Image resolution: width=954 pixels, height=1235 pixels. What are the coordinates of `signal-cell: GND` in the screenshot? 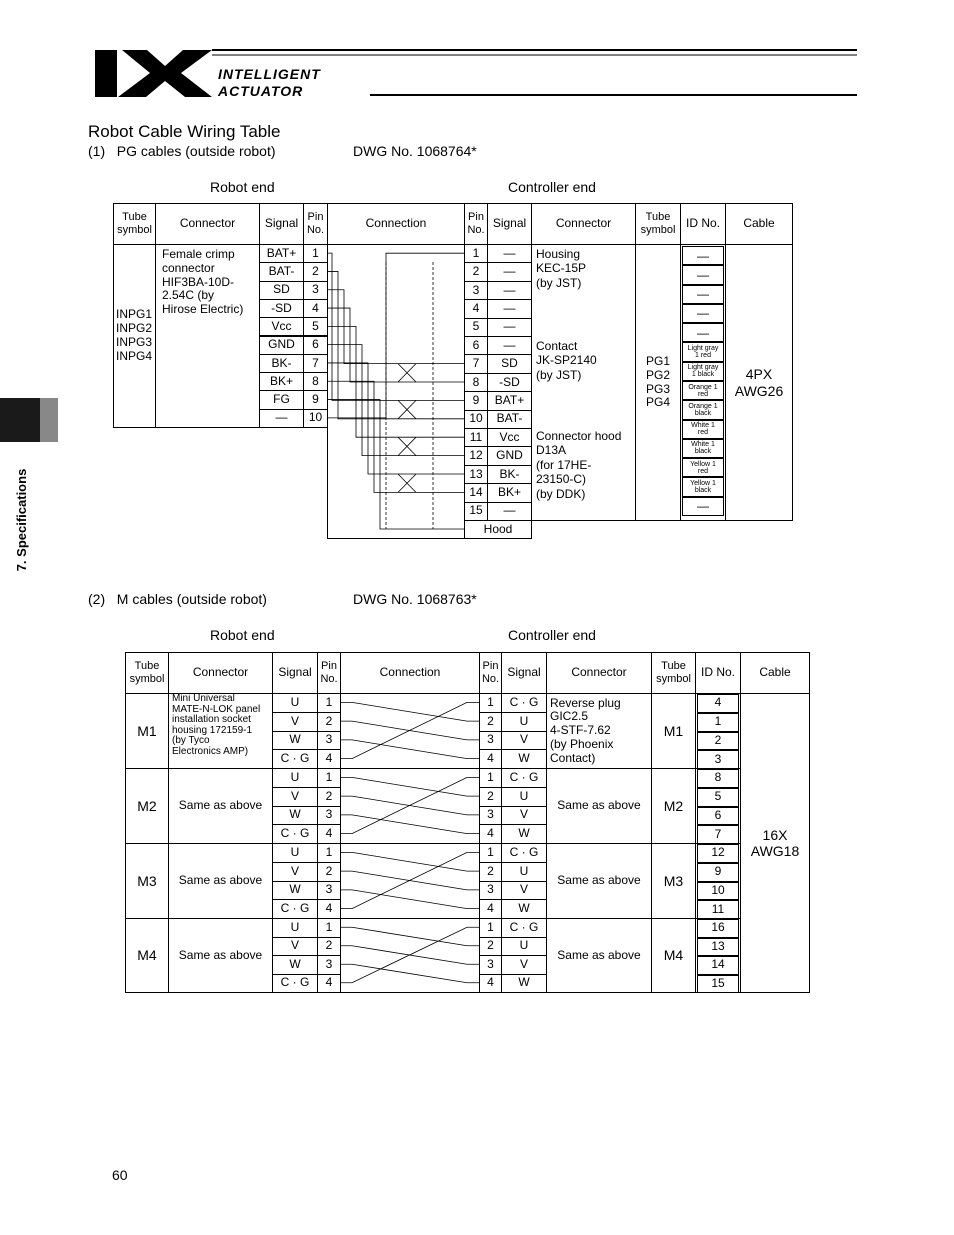 It's located at (509, 456).